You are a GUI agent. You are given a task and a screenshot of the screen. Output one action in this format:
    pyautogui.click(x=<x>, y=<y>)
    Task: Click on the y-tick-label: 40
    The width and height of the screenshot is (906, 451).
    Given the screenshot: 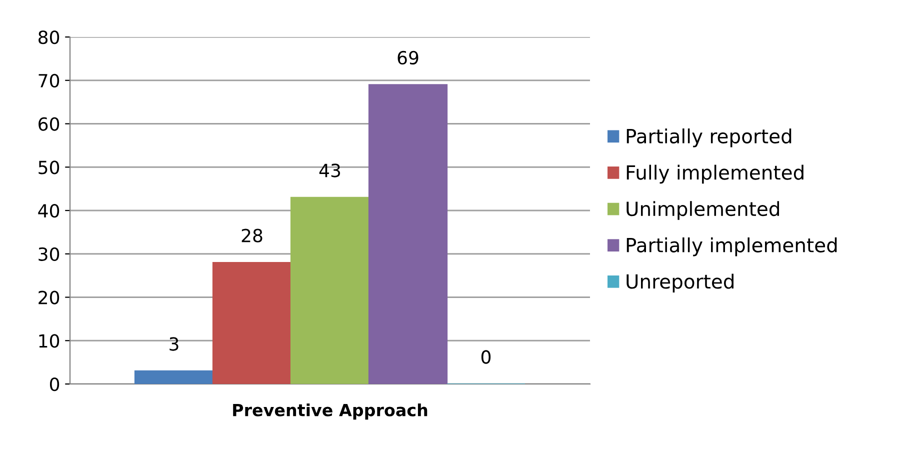 What is the action you would take?
    pyautogui.click(x=49, y=211)
    